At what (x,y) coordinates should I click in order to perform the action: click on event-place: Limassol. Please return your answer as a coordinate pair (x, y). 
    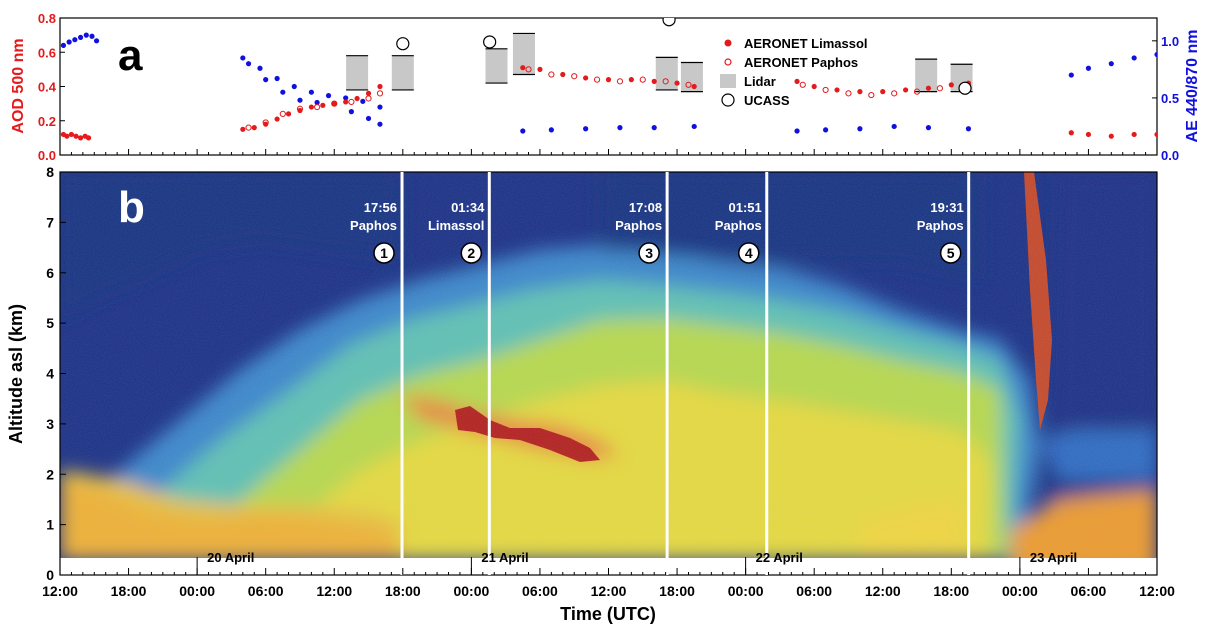
    Looking at the image, I should click on (456, 225).